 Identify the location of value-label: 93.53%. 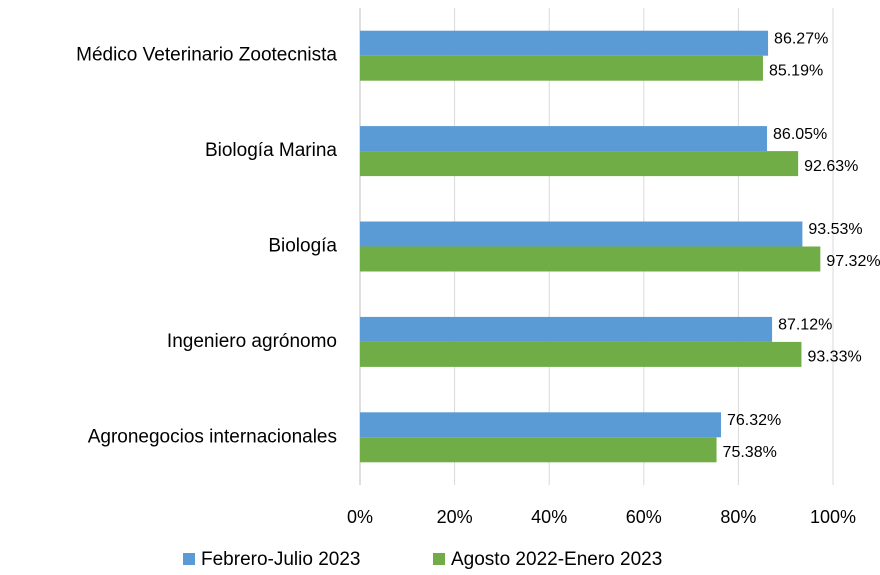
(835, 229).